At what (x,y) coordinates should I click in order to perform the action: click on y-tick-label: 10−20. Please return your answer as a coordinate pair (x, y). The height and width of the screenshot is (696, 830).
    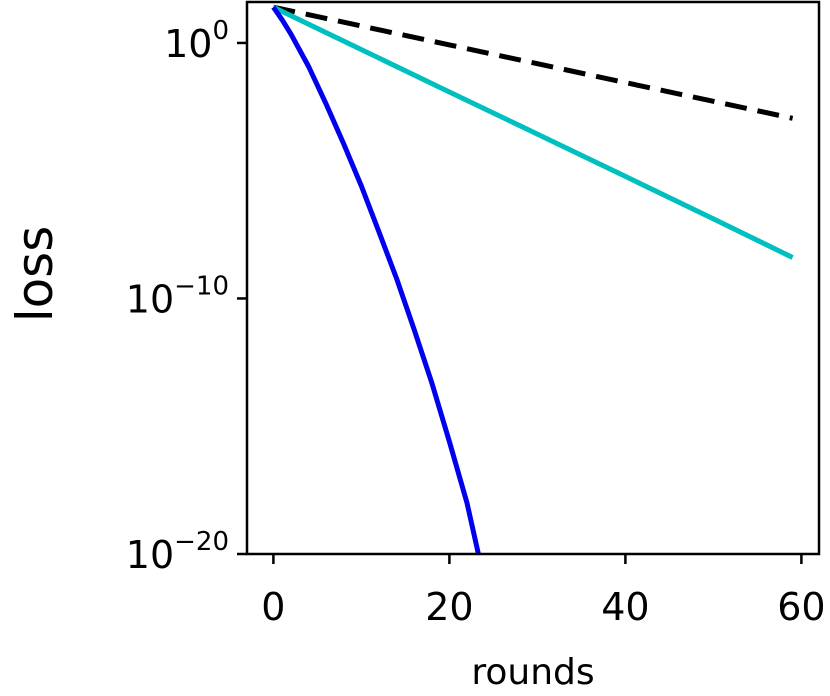
    Looking at the image, I should click on (177, 552).